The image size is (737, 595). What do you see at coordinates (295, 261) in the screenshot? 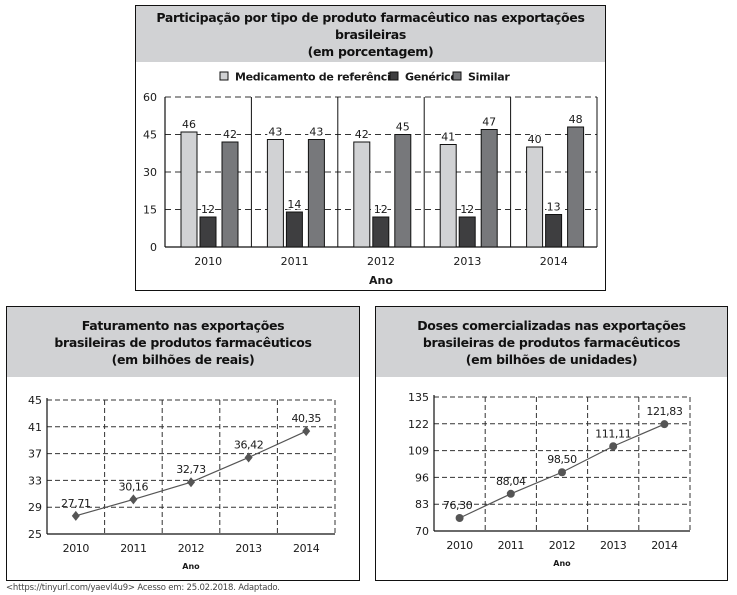
I see `bar-x-tick-label: 2011` at bounding box center [295, 261].